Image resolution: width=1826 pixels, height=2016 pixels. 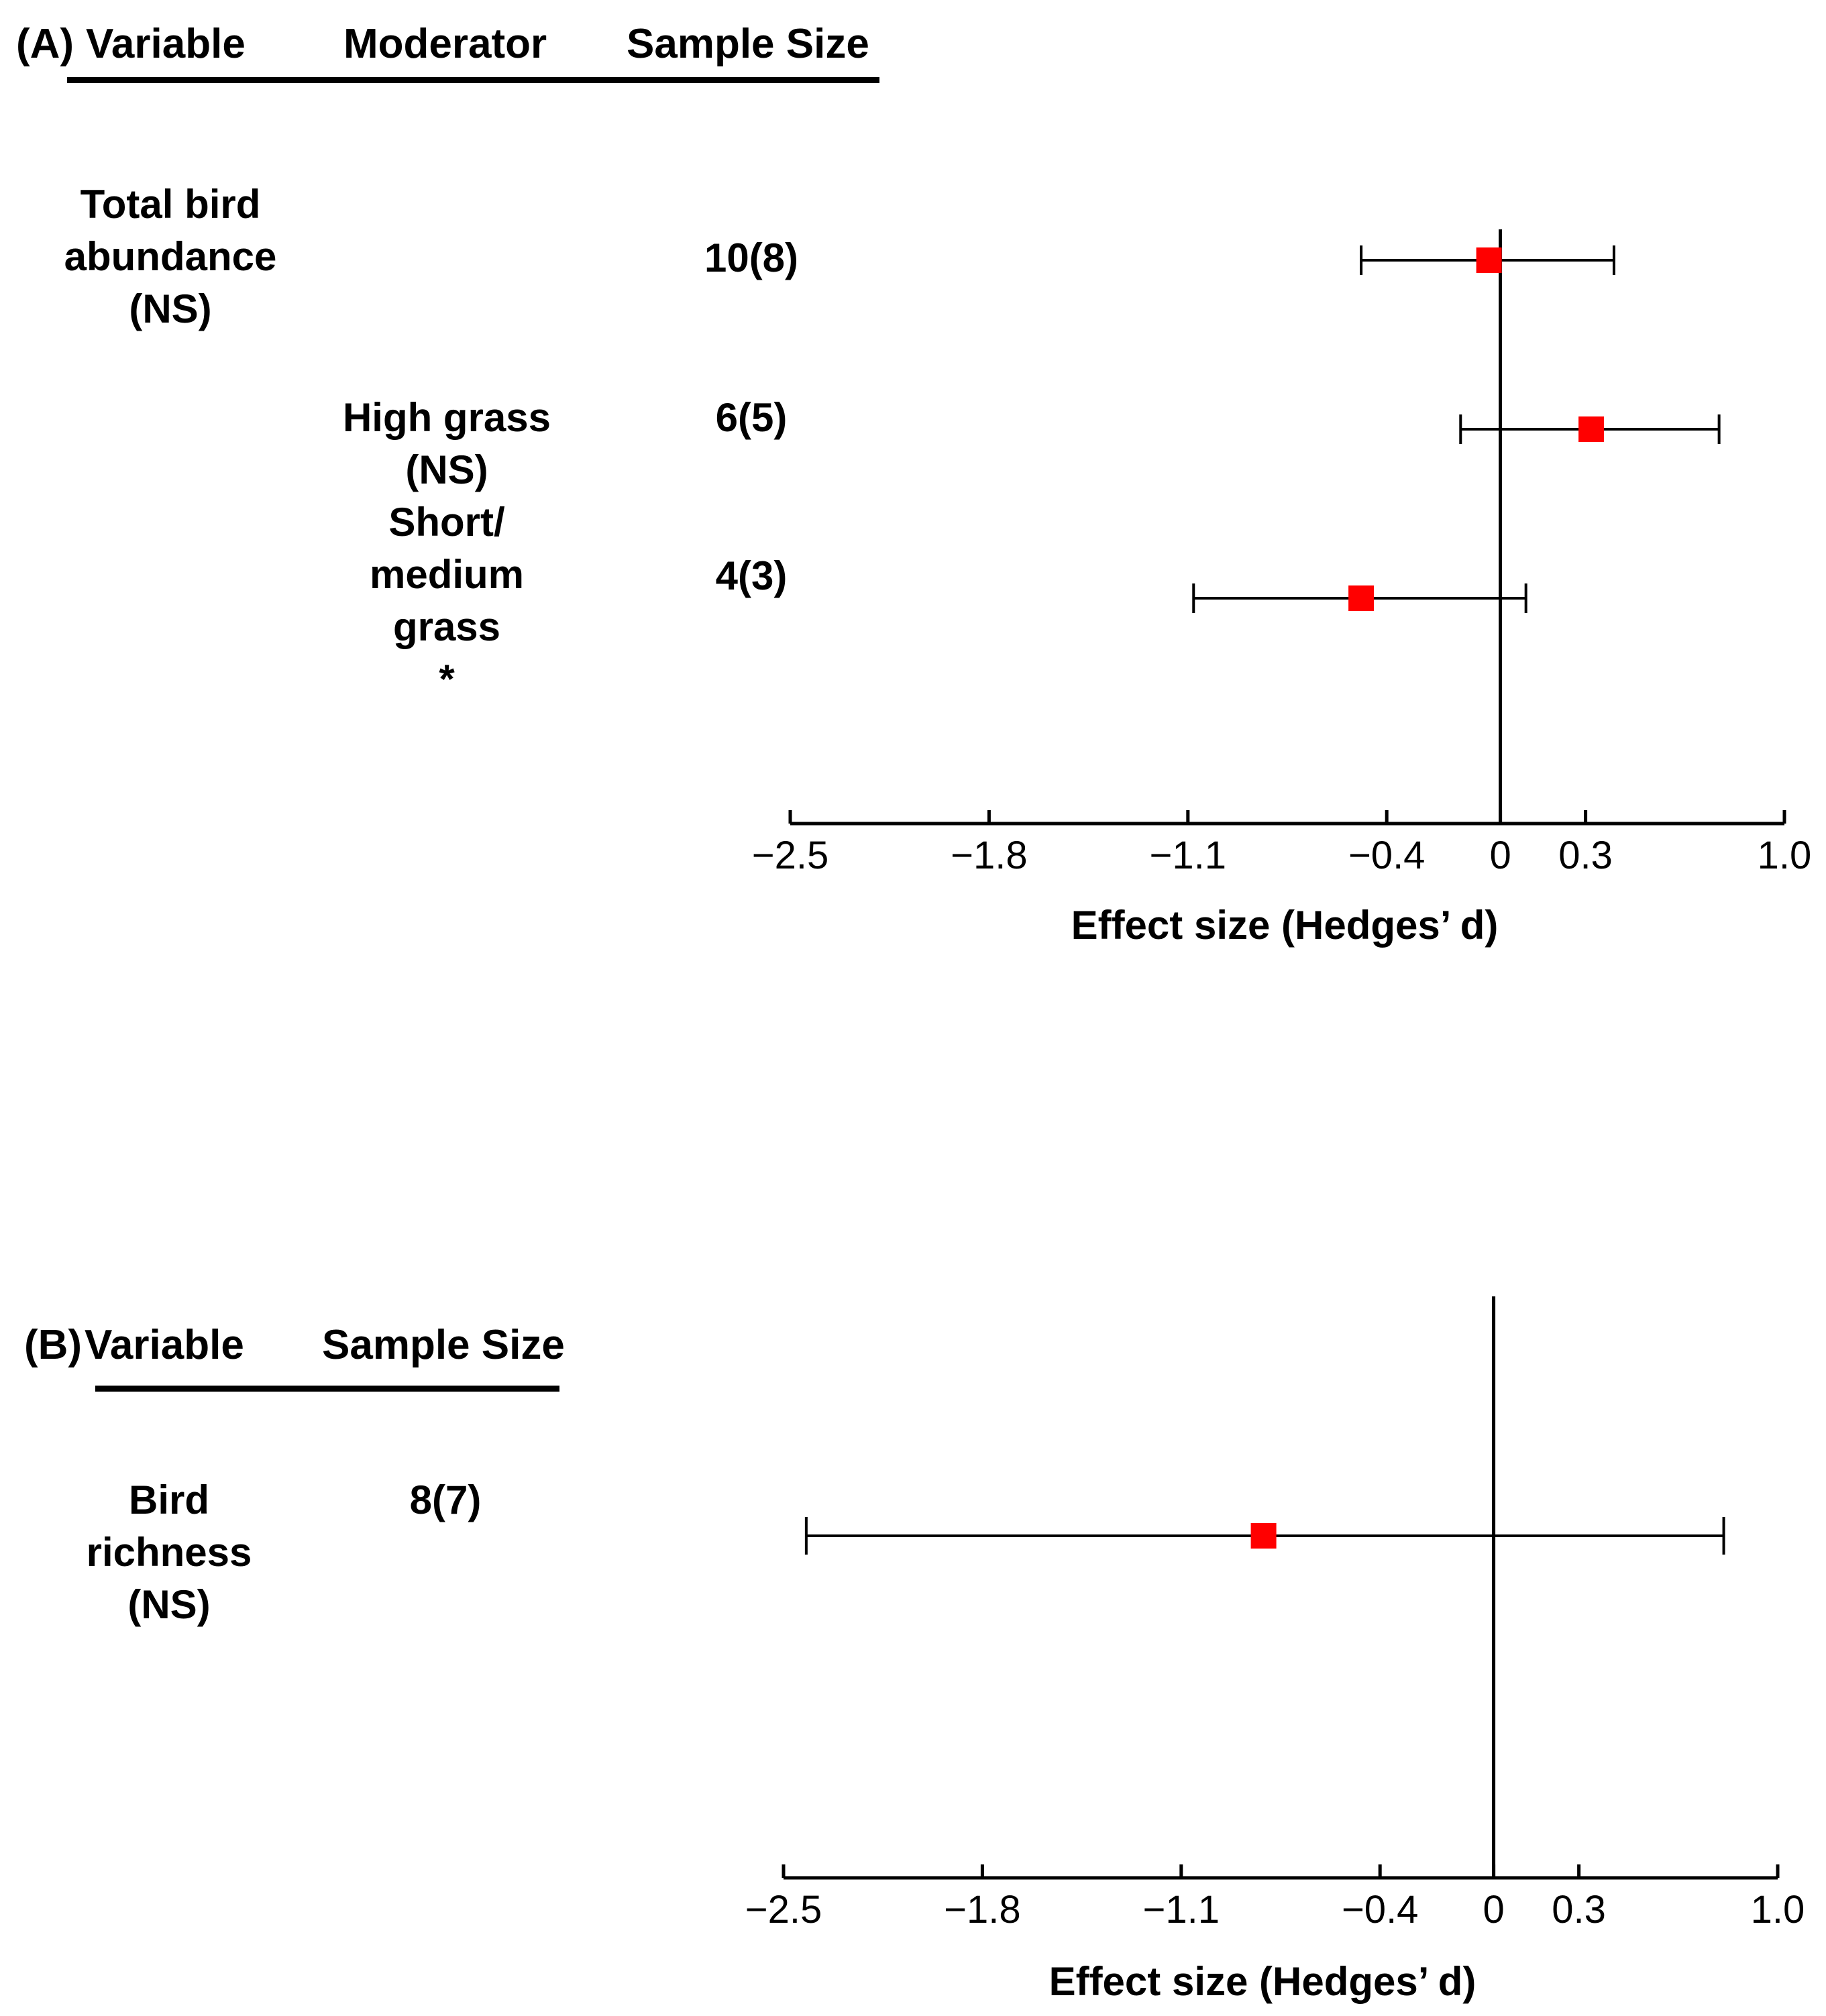 What do you see at coordinates (790, 855) in the screenshot?
I see `panel-a-x-tick-label: −2.5` at bounding box center [790, 855].